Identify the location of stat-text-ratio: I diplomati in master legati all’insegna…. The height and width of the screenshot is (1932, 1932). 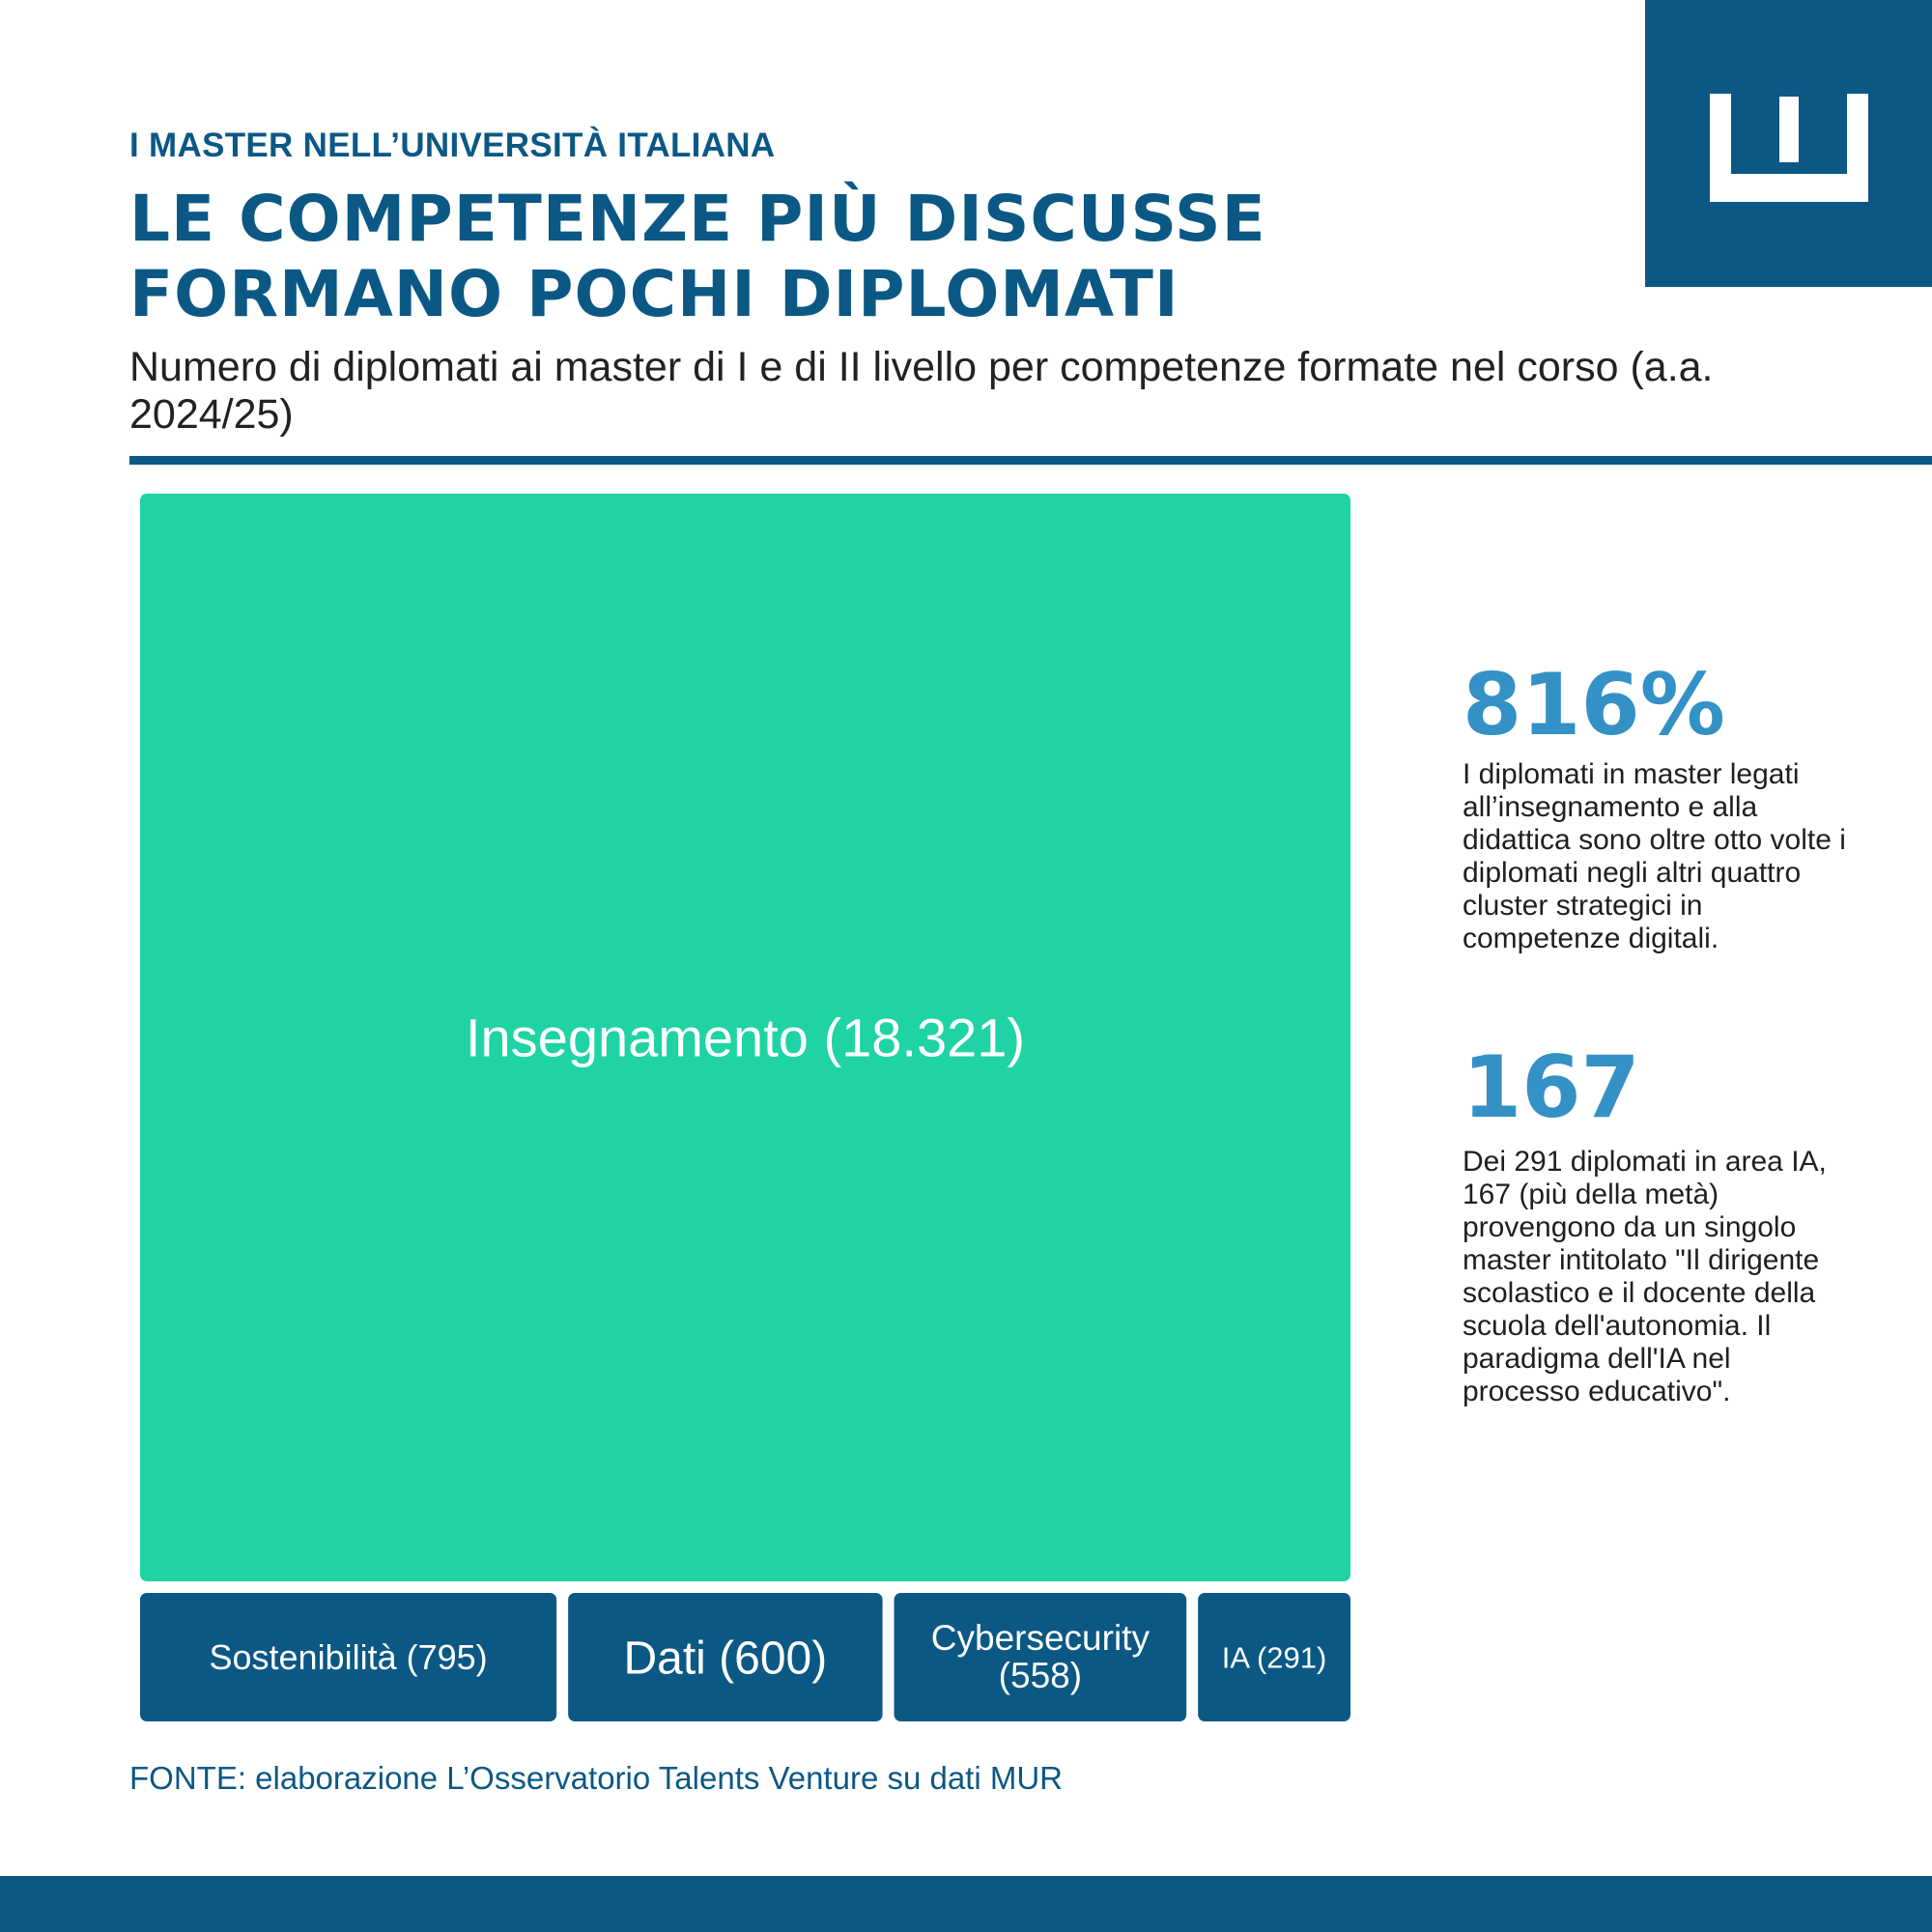
(1654, 856).